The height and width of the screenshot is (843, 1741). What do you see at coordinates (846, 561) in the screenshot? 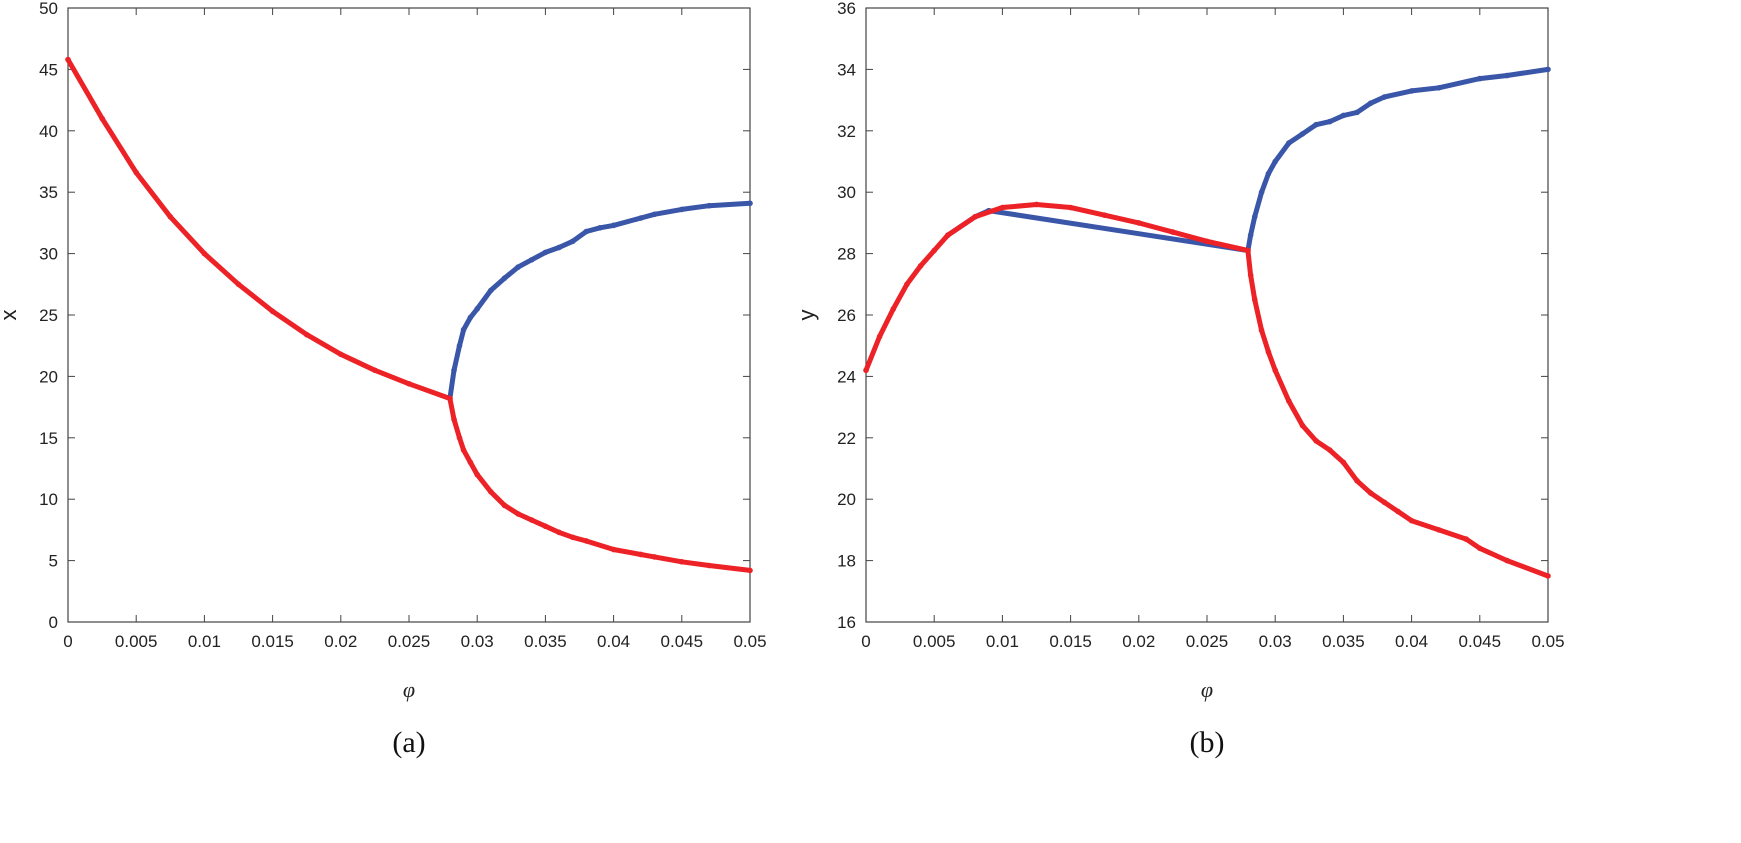
I see `y-tick-label: 18` at bounding box center [846, 561].